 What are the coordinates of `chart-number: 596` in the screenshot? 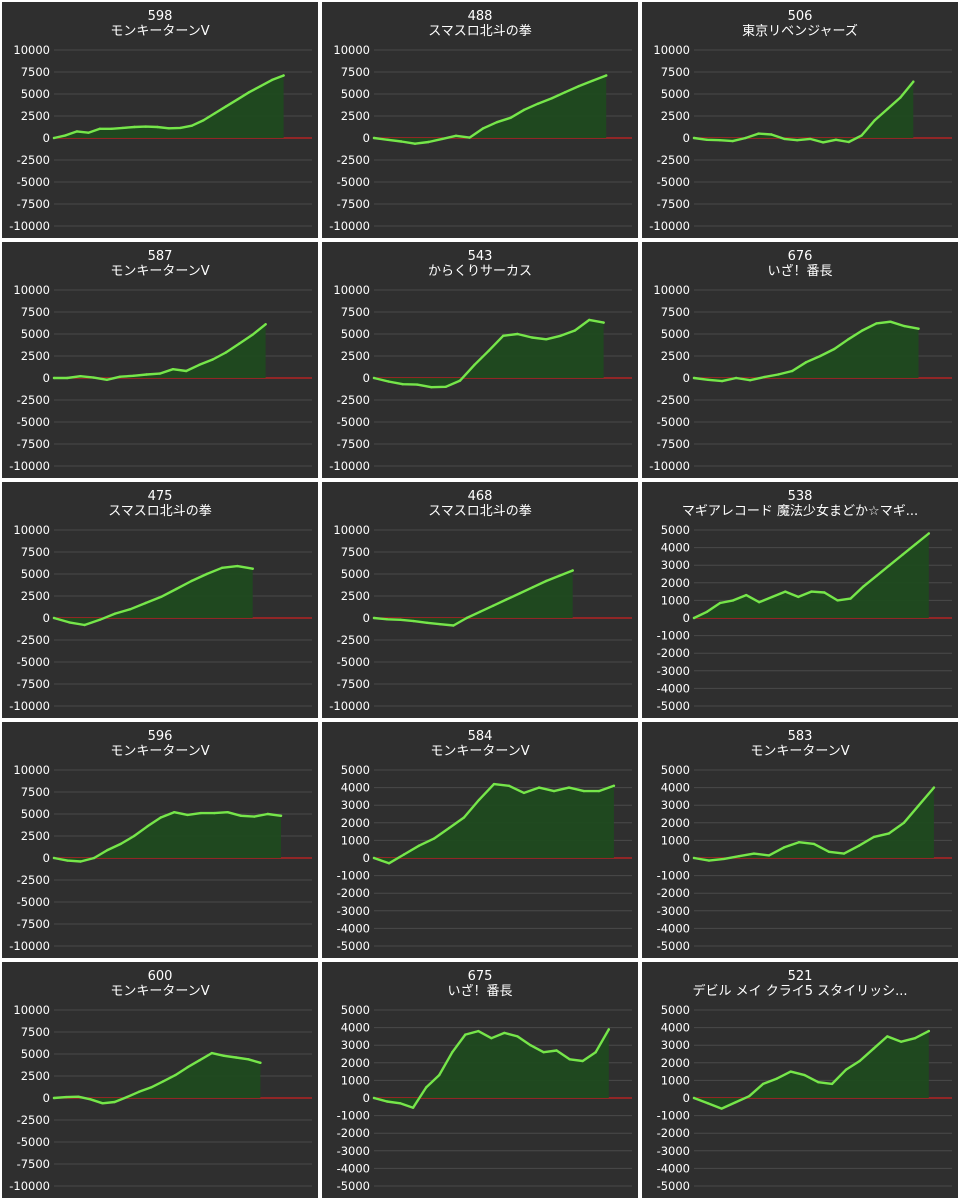 It's located at (160, 736).